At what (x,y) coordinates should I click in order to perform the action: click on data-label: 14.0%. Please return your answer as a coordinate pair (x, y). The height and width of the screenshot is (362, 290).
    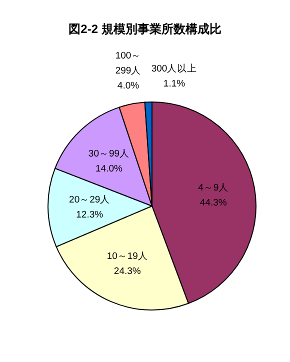
    Looking at the image, I should click on (110, 168).